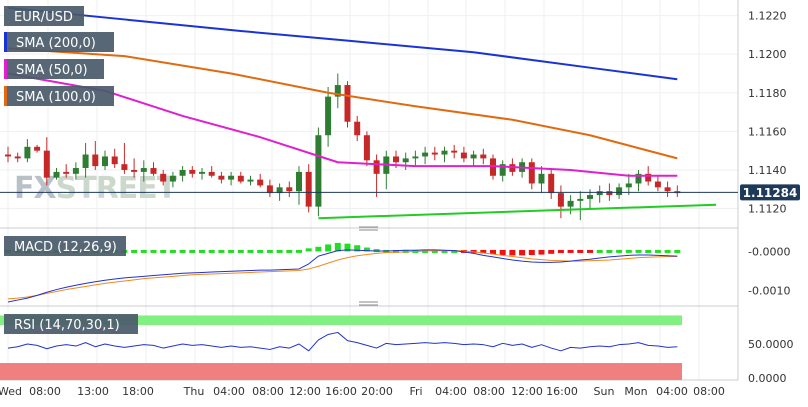 The height and width of the screenshot is (407, 808). Describe the element at coordinates (415, 391) in the screenshot. I see `x-tick-label: Fri` at that location.